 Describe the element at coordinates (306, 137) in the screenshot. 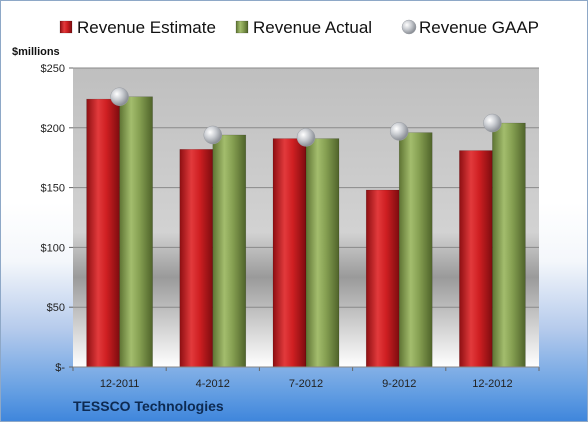

I see `marker-revenue-gaap-7-2012` at that location.